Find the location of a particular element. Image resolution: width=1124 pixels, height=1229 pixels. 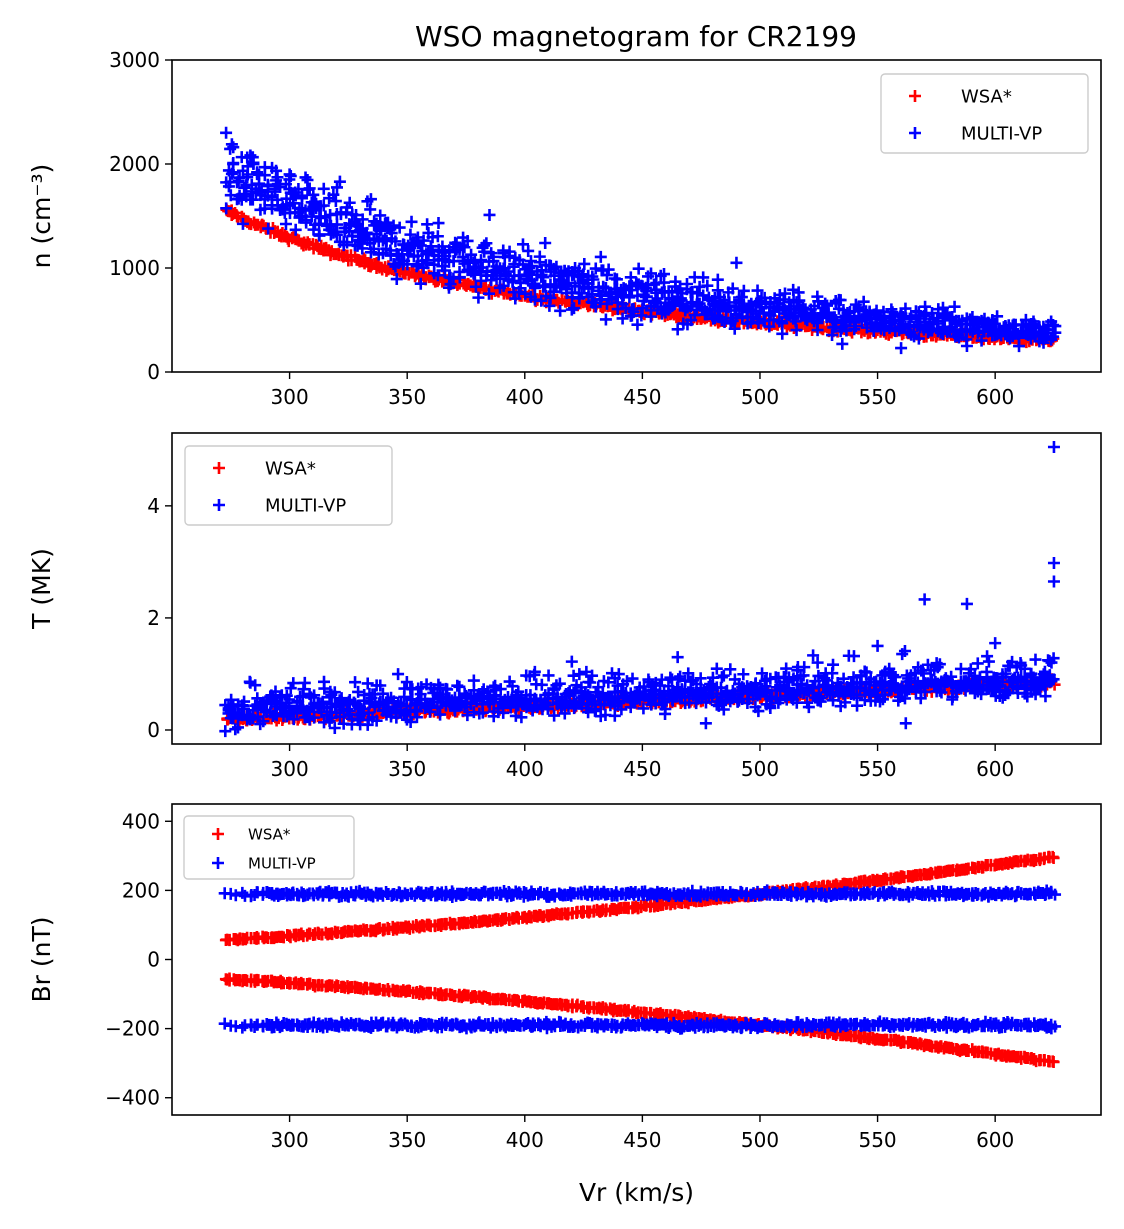

x-tick-label: 350 is located at coordinates (407, 769).